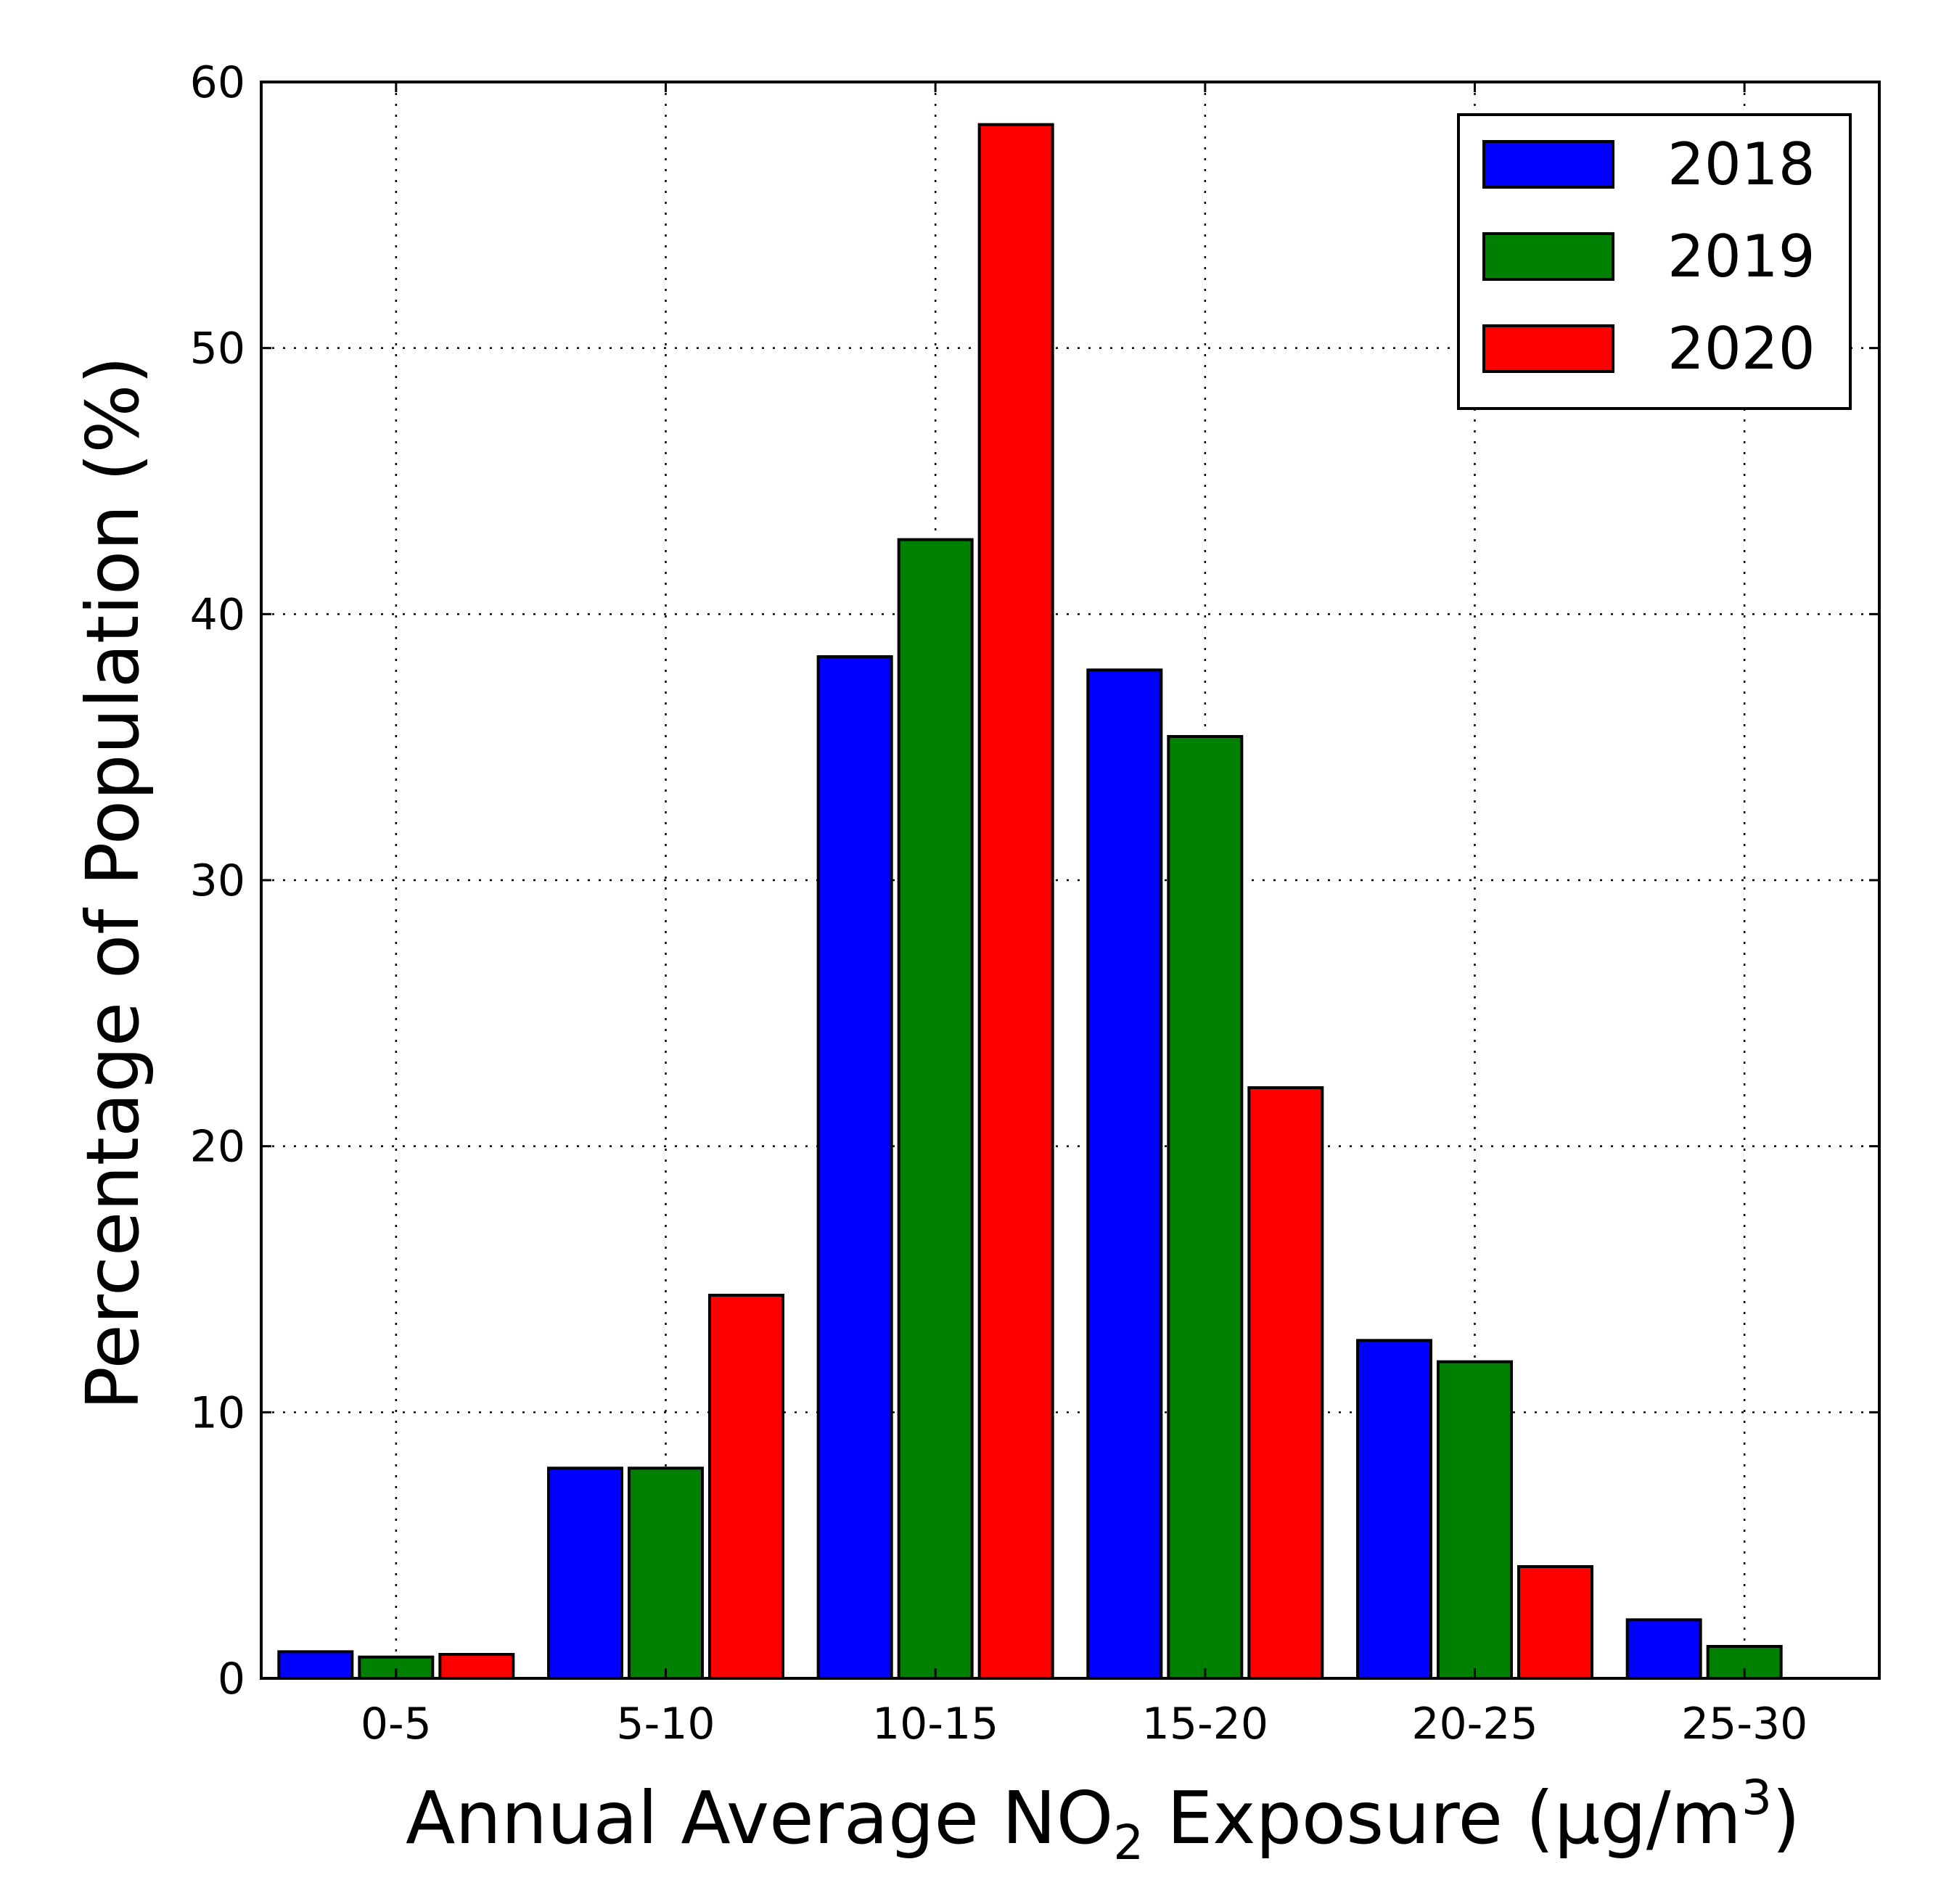 The width and height of the screenshot is (1933, 1904). Describe the element at coordinates (396, 1724) in the screenshot. I see `x-tick-label: 0-5` at that location.